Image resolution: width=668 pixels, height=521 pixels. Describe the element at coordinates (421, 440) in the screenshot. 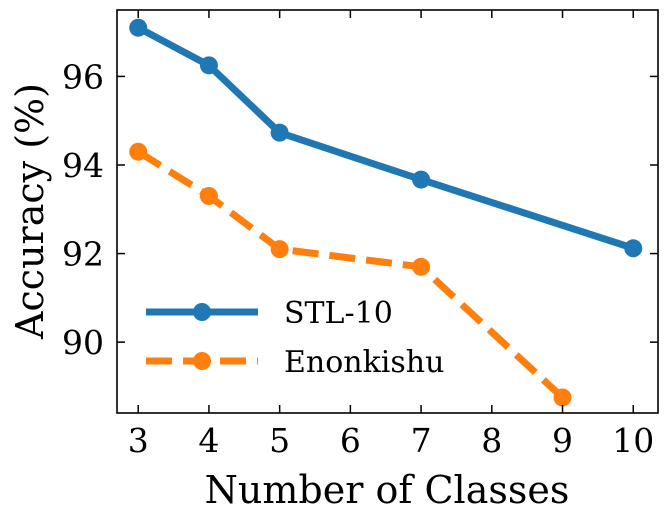

I see `x-tick-label-7: 7` at that location.